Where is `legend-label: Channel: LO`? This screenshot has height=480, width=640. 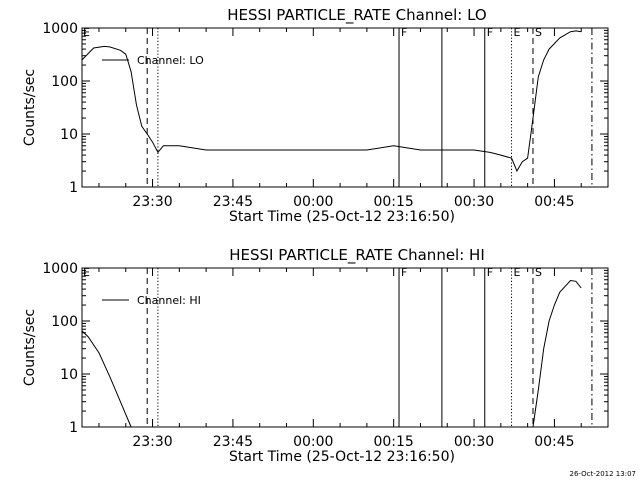
legend-label: Channel: LO is located at coordinates (170, 60).